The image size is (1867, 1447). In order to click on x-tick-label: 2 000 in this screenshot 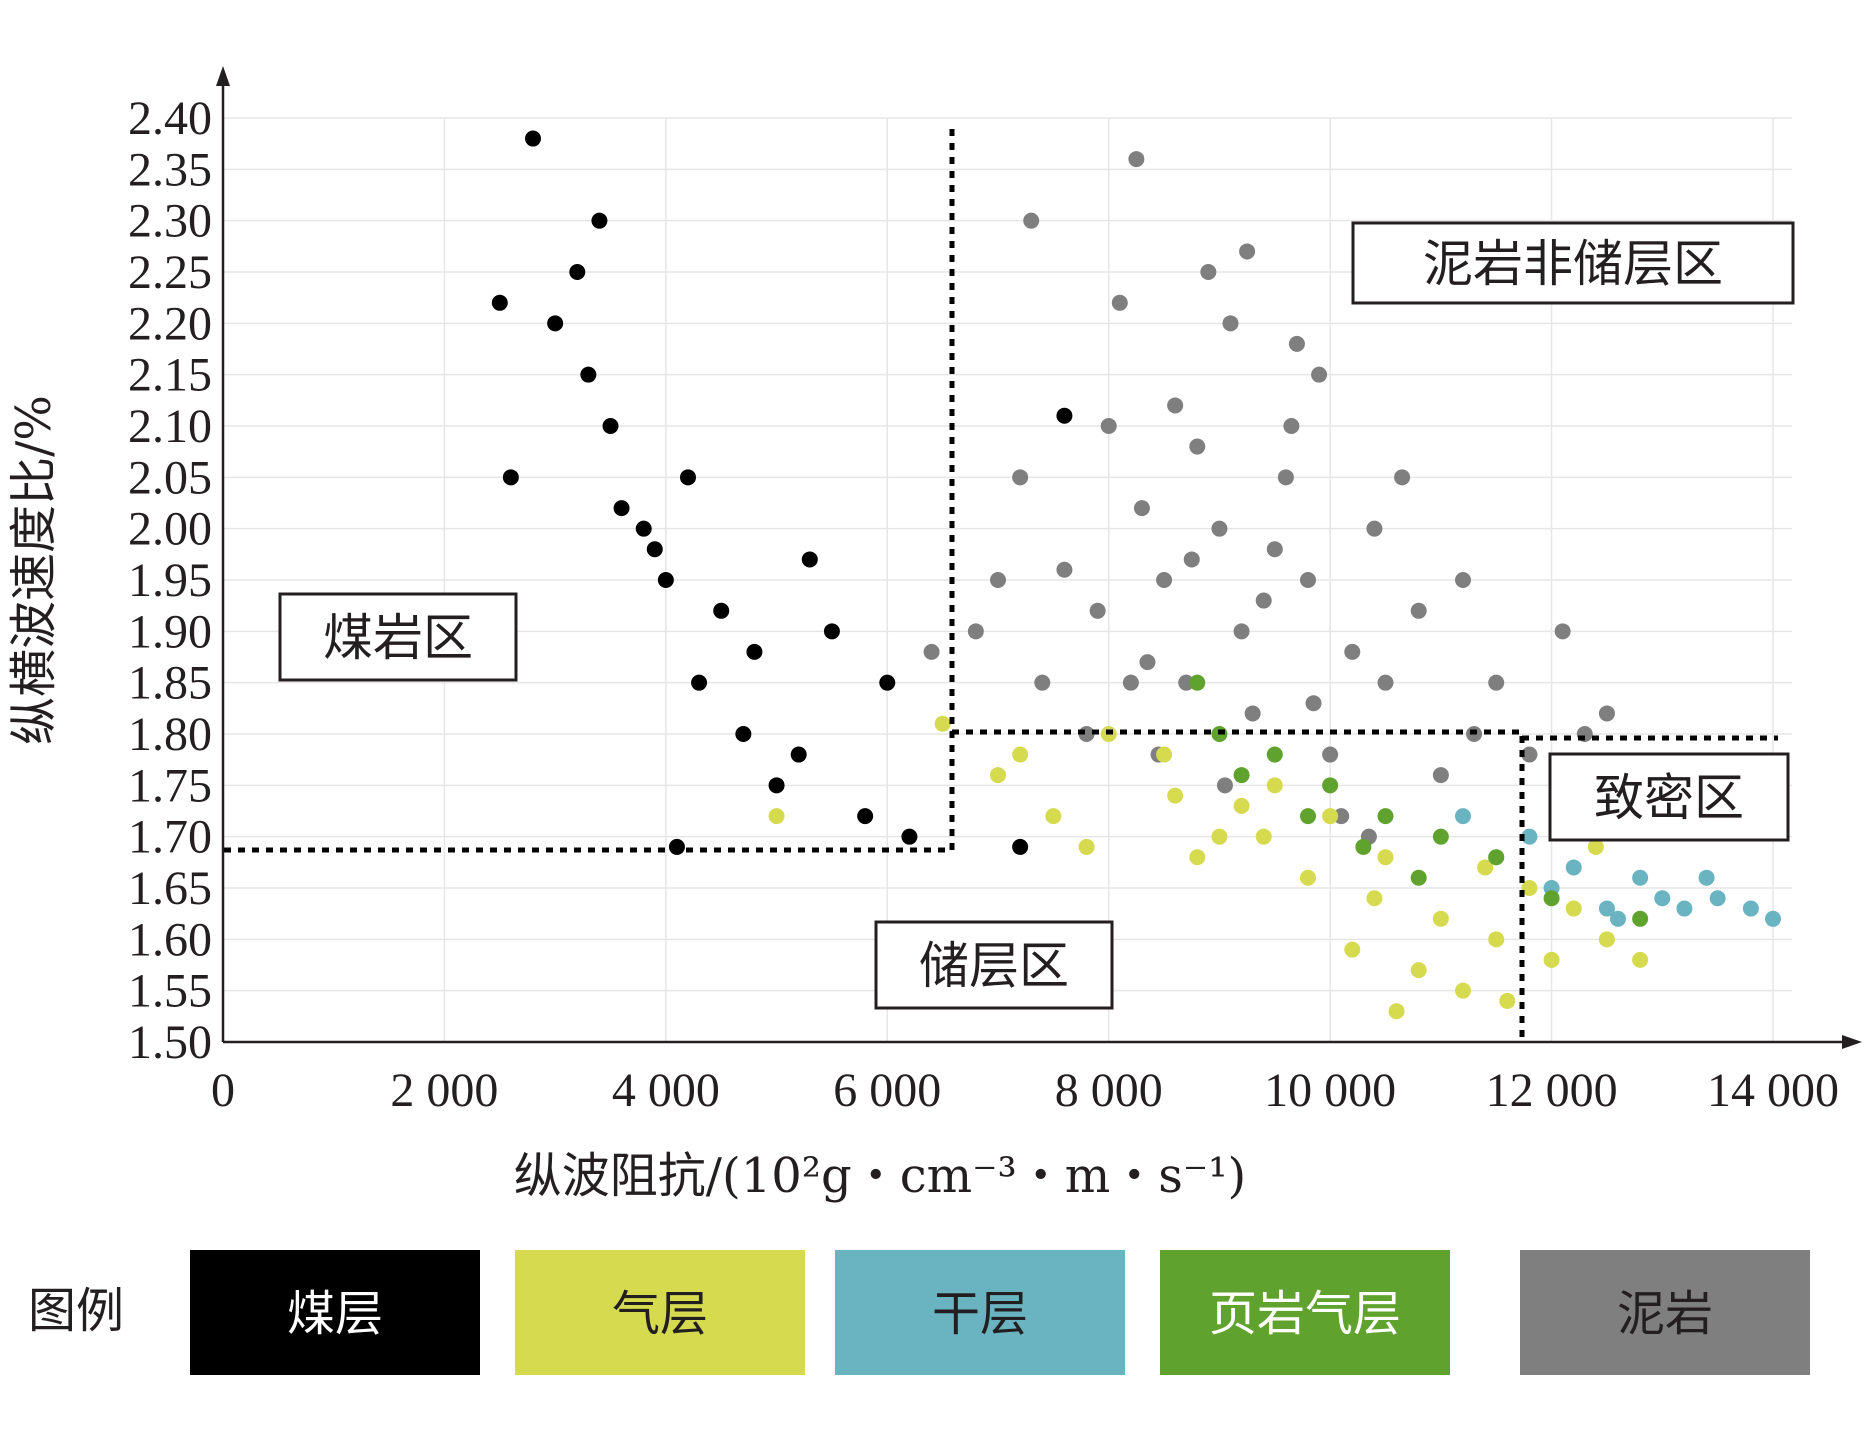, I will do `click(444, 1090)`.